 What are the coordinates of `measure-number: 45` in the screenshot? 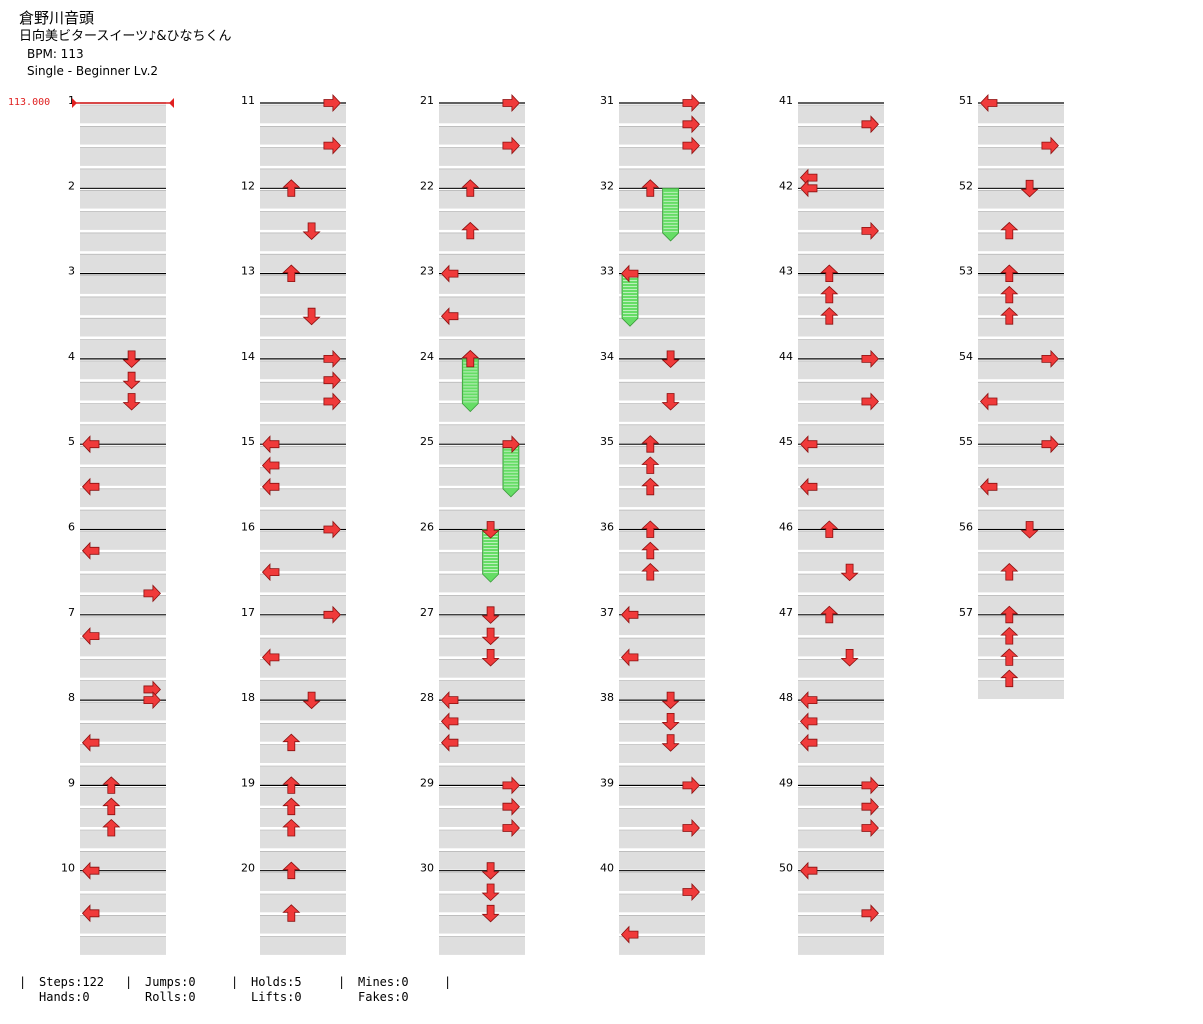 It's located at (786, 441).